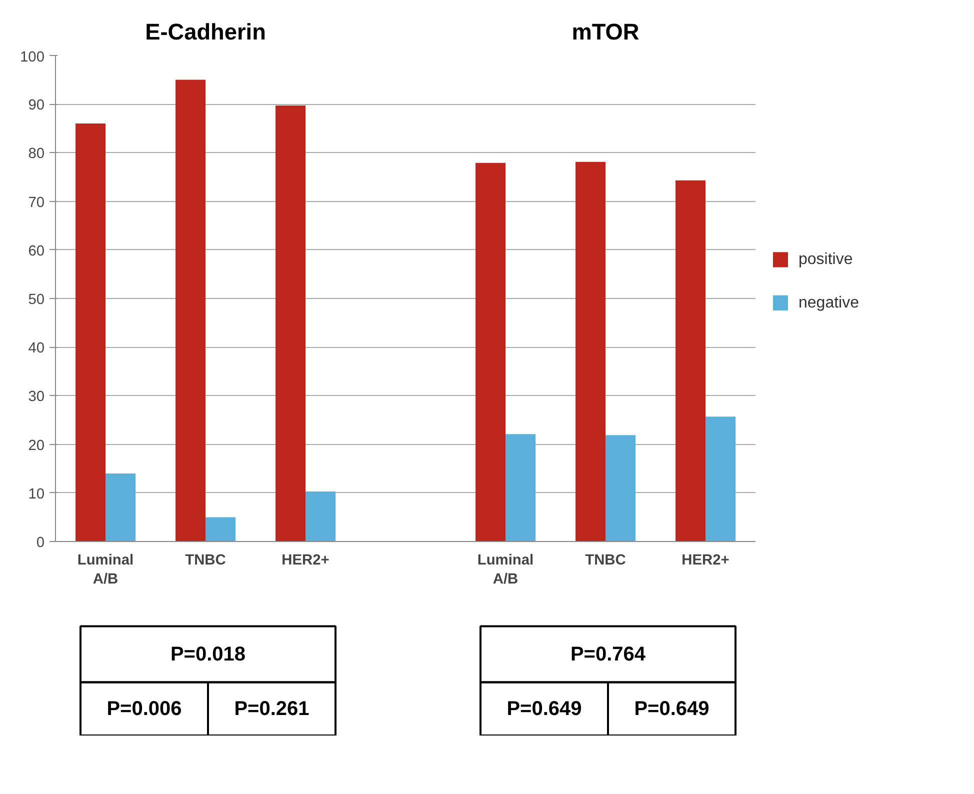 The image size is (974, 794). Describe the element at coordinates (608, 654) in the screenshot. I see `text: P=0.764` at that location.